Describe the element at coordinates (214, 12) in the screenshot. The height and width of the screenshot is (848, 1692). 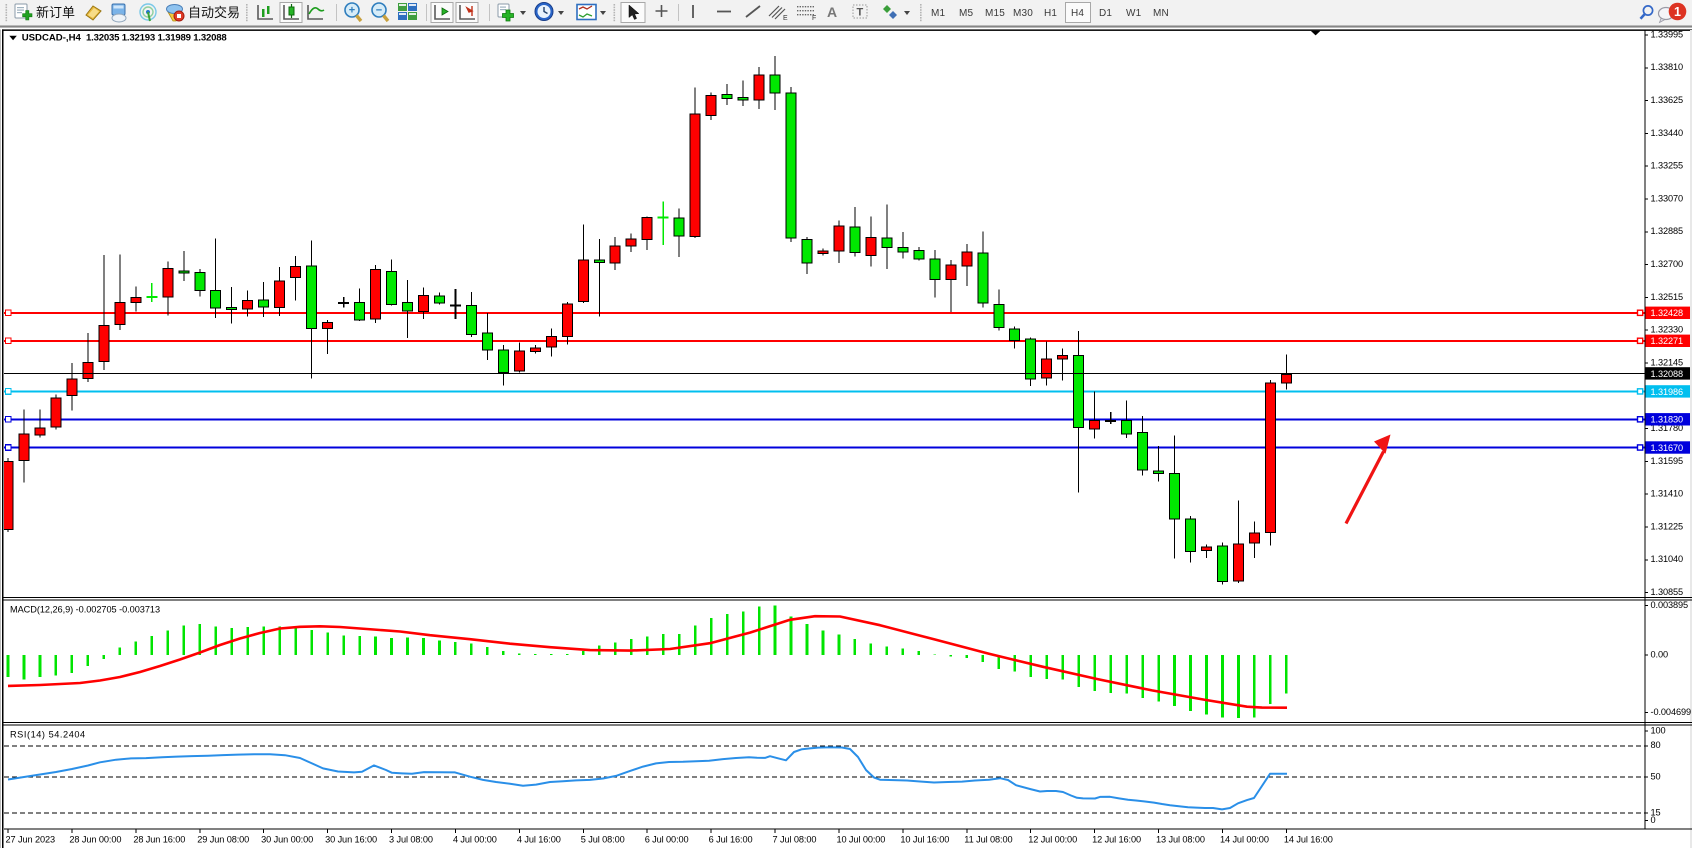
I see `svg-text: 自动交易` at that location.